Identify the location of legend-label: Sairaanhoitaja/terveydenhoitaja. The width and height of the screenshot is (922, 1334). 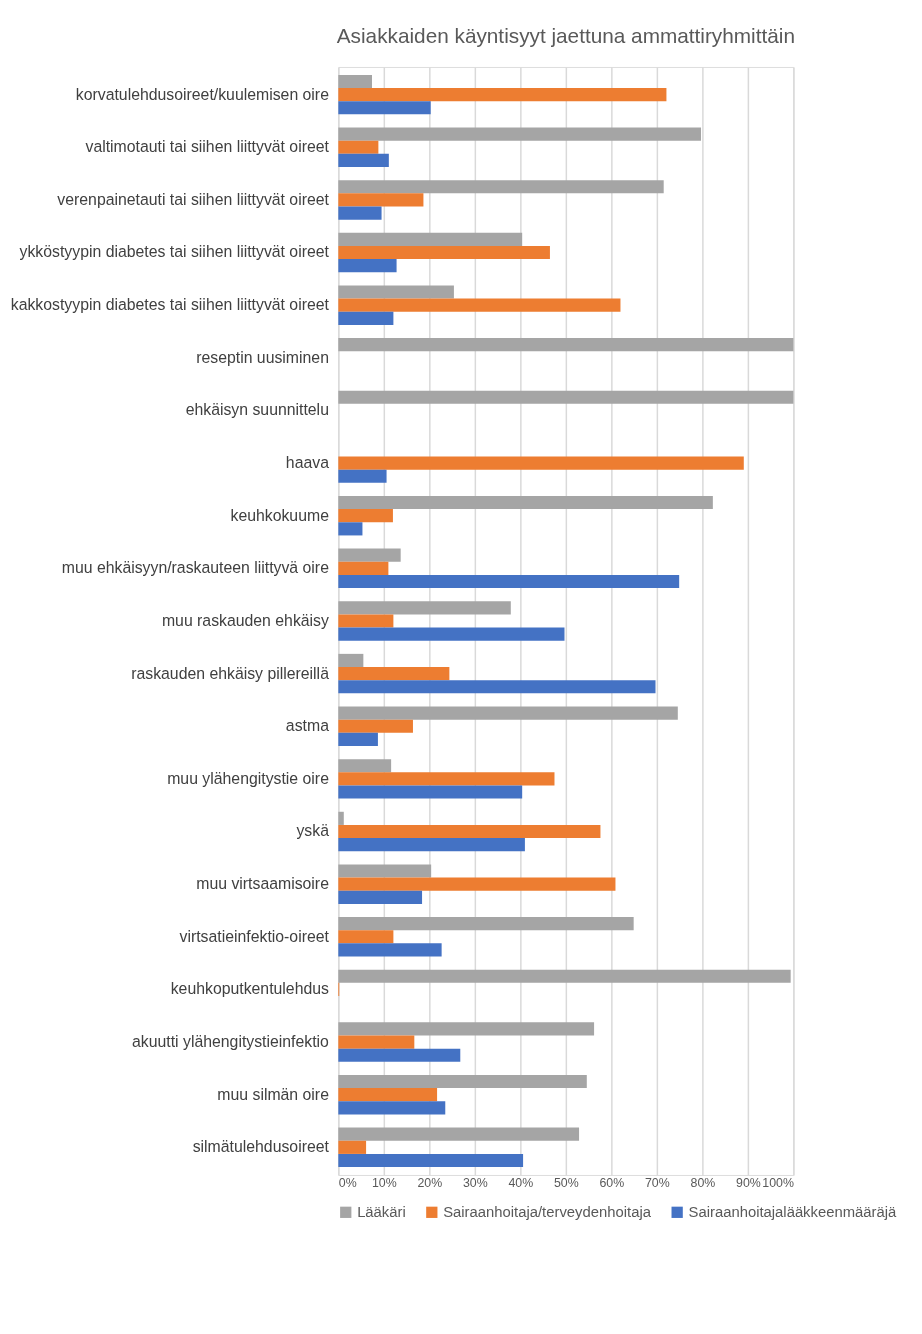
(547, 1212).